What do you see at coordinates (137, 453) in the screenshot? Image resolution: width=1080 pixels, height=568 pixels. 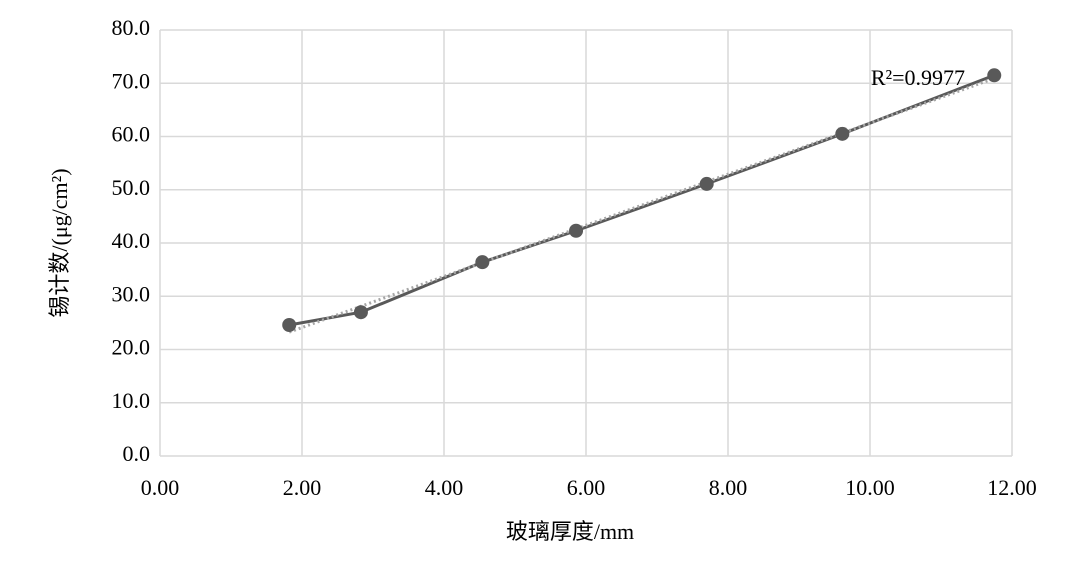 I see `y-tick-label: 0.0` at bounding box center [137, 453].